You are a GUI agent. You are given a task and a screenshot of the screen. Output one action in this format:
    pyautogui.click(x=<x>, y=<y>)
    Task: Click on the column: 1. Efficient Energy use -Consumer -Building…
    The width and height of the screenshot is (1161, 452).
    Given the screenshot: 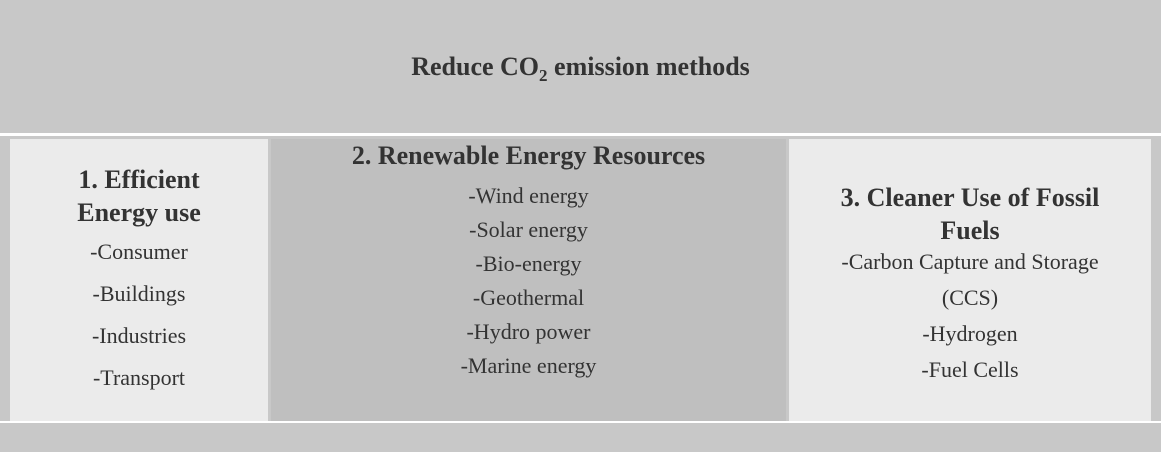 What is the action you would take?
    pyautogui.click(x=139, y=280)
    